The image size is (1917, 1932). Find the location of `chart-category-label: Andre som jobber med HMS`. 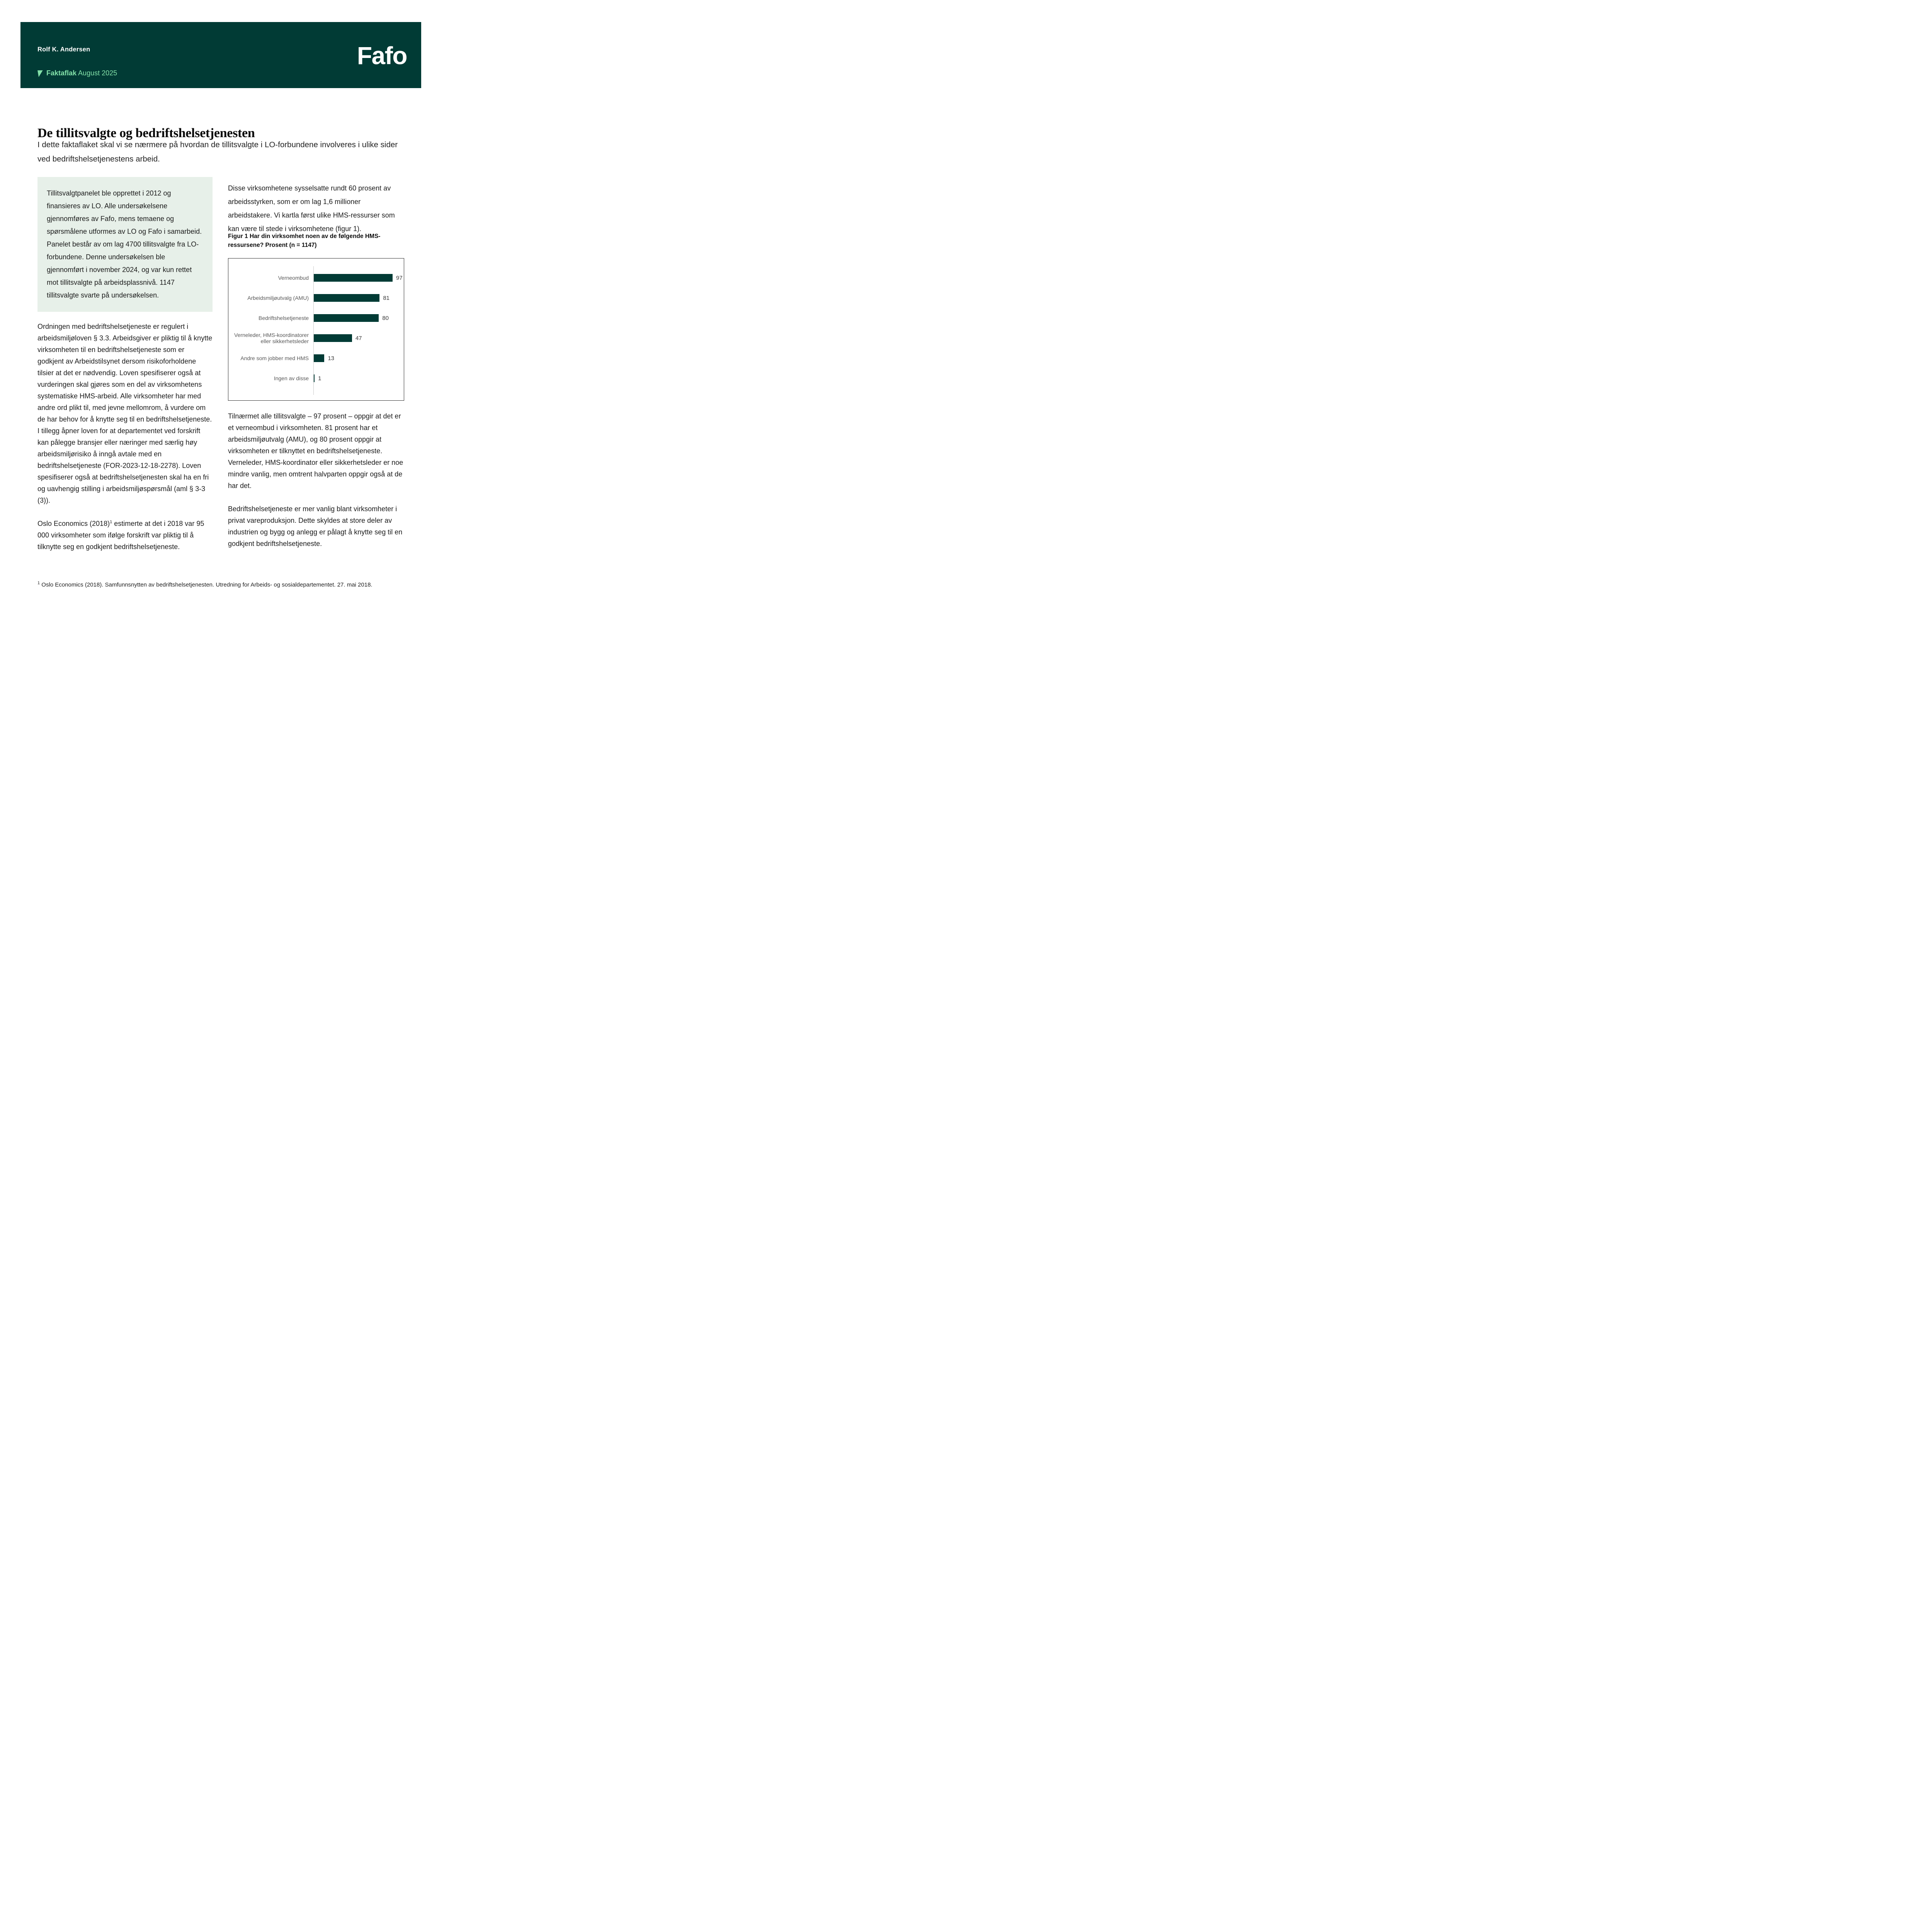

chart-category-label: Andre som jobber med HMS is located at coordinates (275, 358).